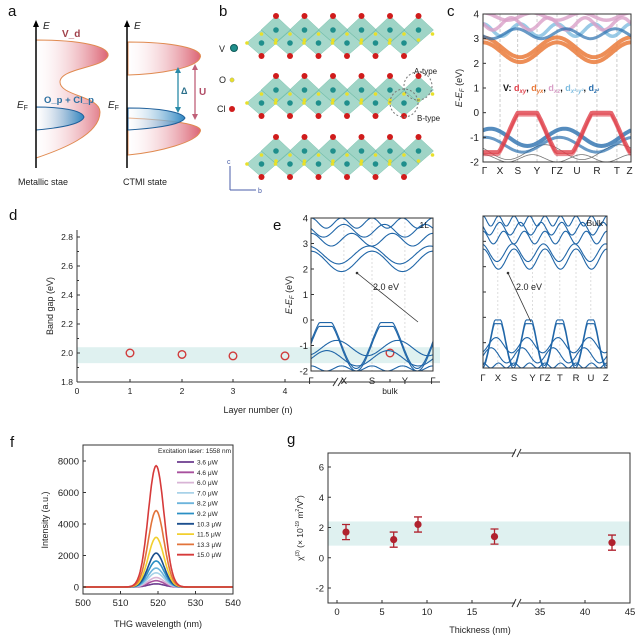 This screenshot has height=640, width=640. I want to click on x-tick-label: 510, so click(121, 603).